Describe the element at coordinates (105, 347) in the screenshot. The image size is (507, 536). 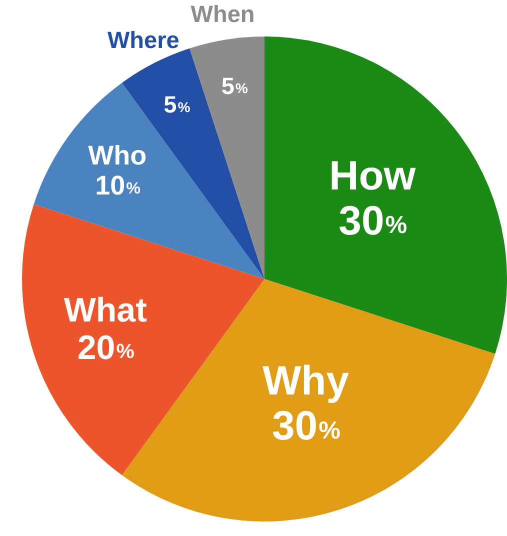
I see `data-label: 20%` at that location.